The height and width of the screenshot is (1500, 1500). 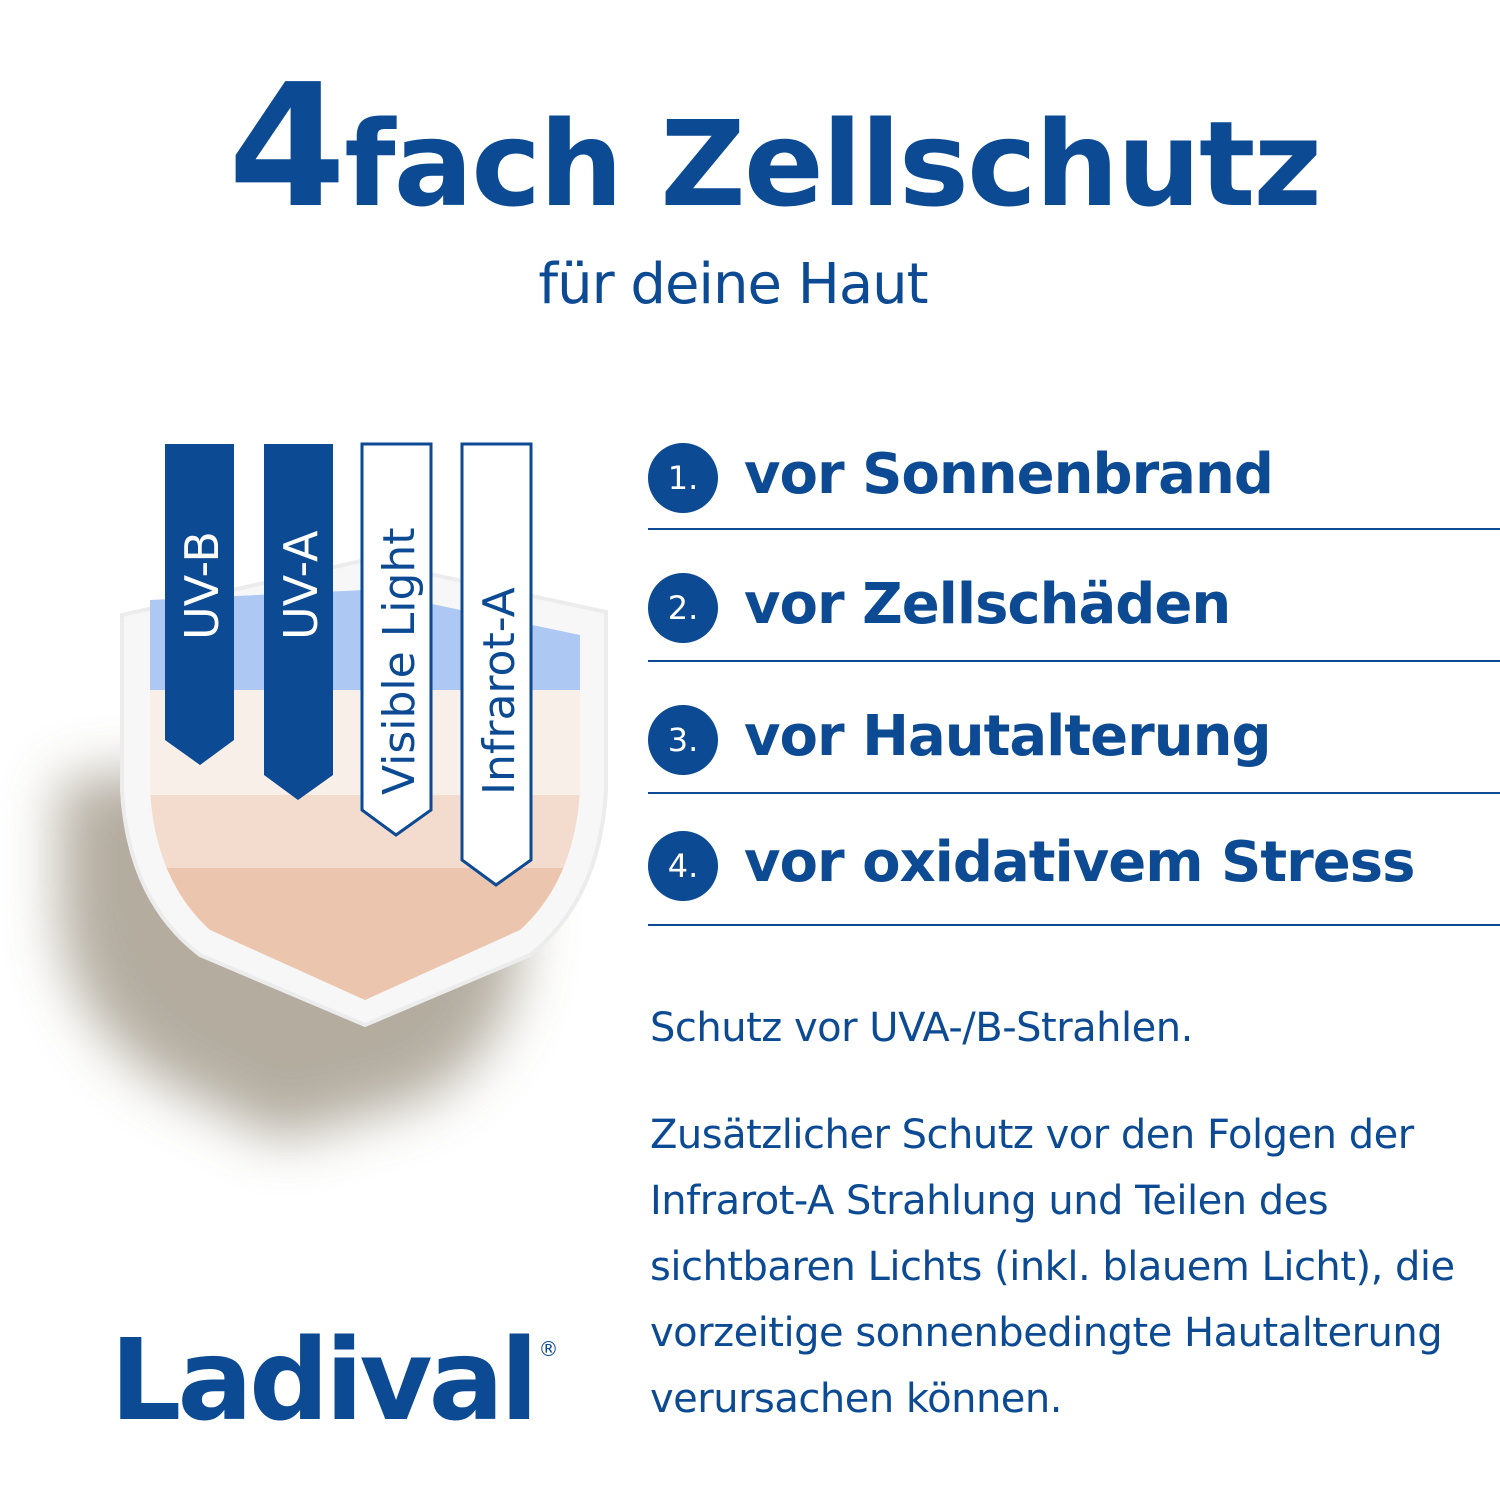 What do you see at coordinates (833, 164) in the screenshot?
I see `title-text: fach Zellschutz` at bounding box center [833, 164].